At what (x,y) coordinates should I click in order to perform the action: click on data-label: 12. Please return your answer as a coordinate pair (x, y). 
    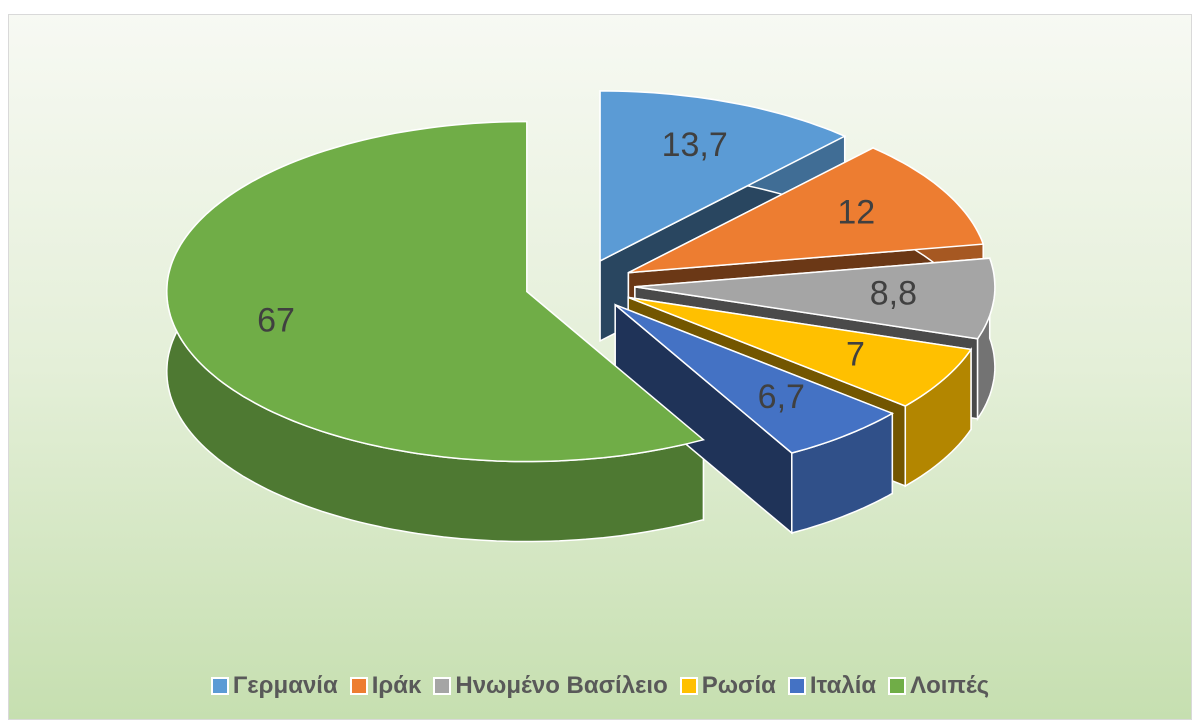
    Looking at the image, I should click on (856, 212).